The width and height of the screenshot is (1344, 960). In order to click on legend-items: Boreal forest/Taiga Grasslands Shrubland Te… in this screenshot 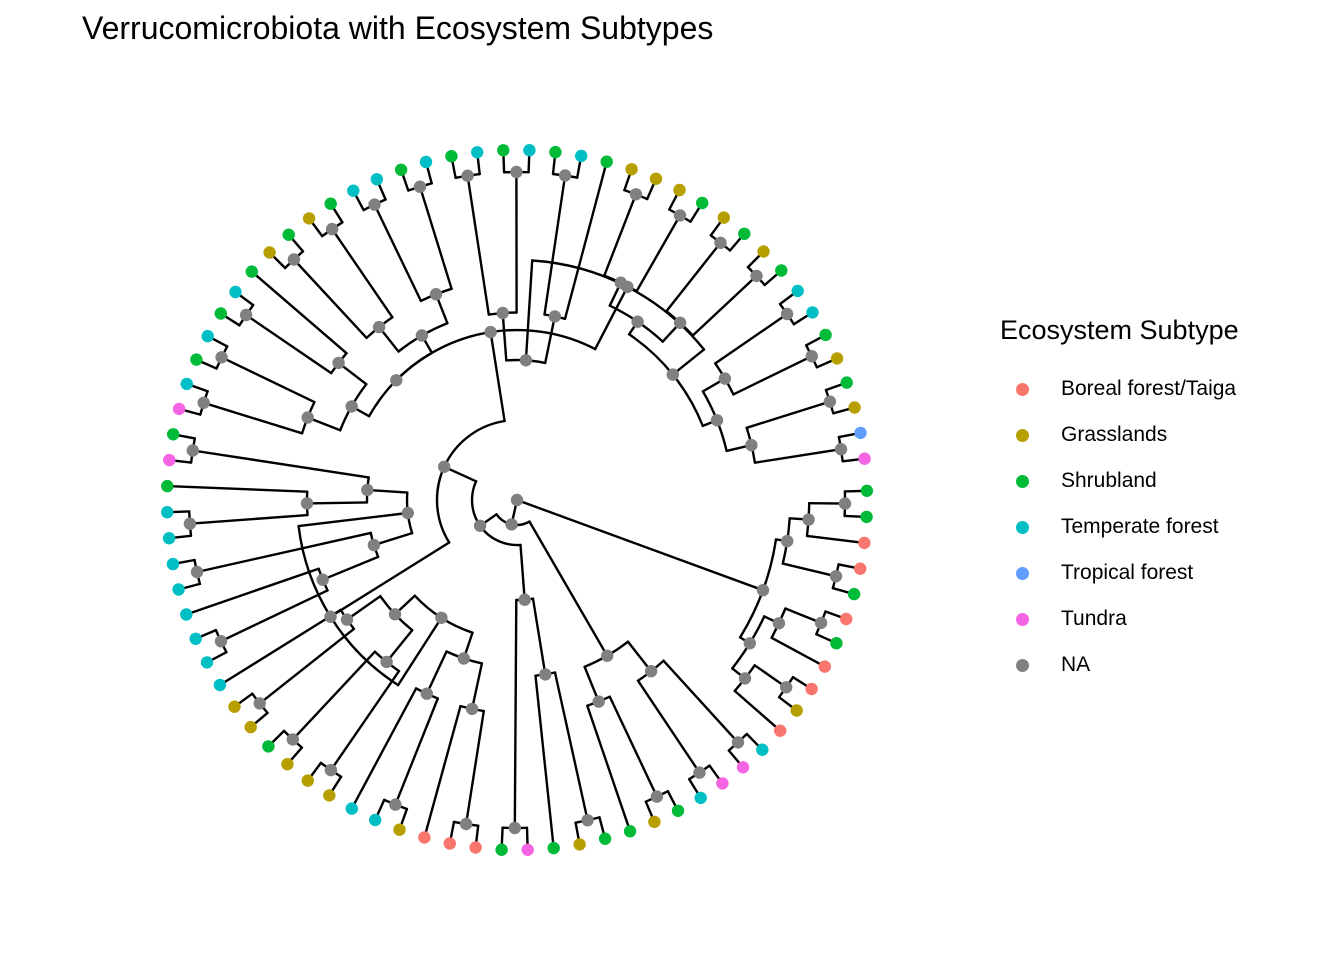, I will do `click(1119, 527)`.